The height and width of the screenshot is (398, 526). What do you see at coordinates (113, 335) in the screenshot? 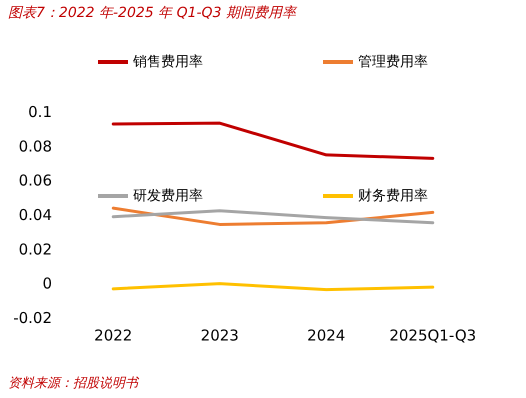
I see `x-tick-label: 2022` at bounding box center [113, 335].